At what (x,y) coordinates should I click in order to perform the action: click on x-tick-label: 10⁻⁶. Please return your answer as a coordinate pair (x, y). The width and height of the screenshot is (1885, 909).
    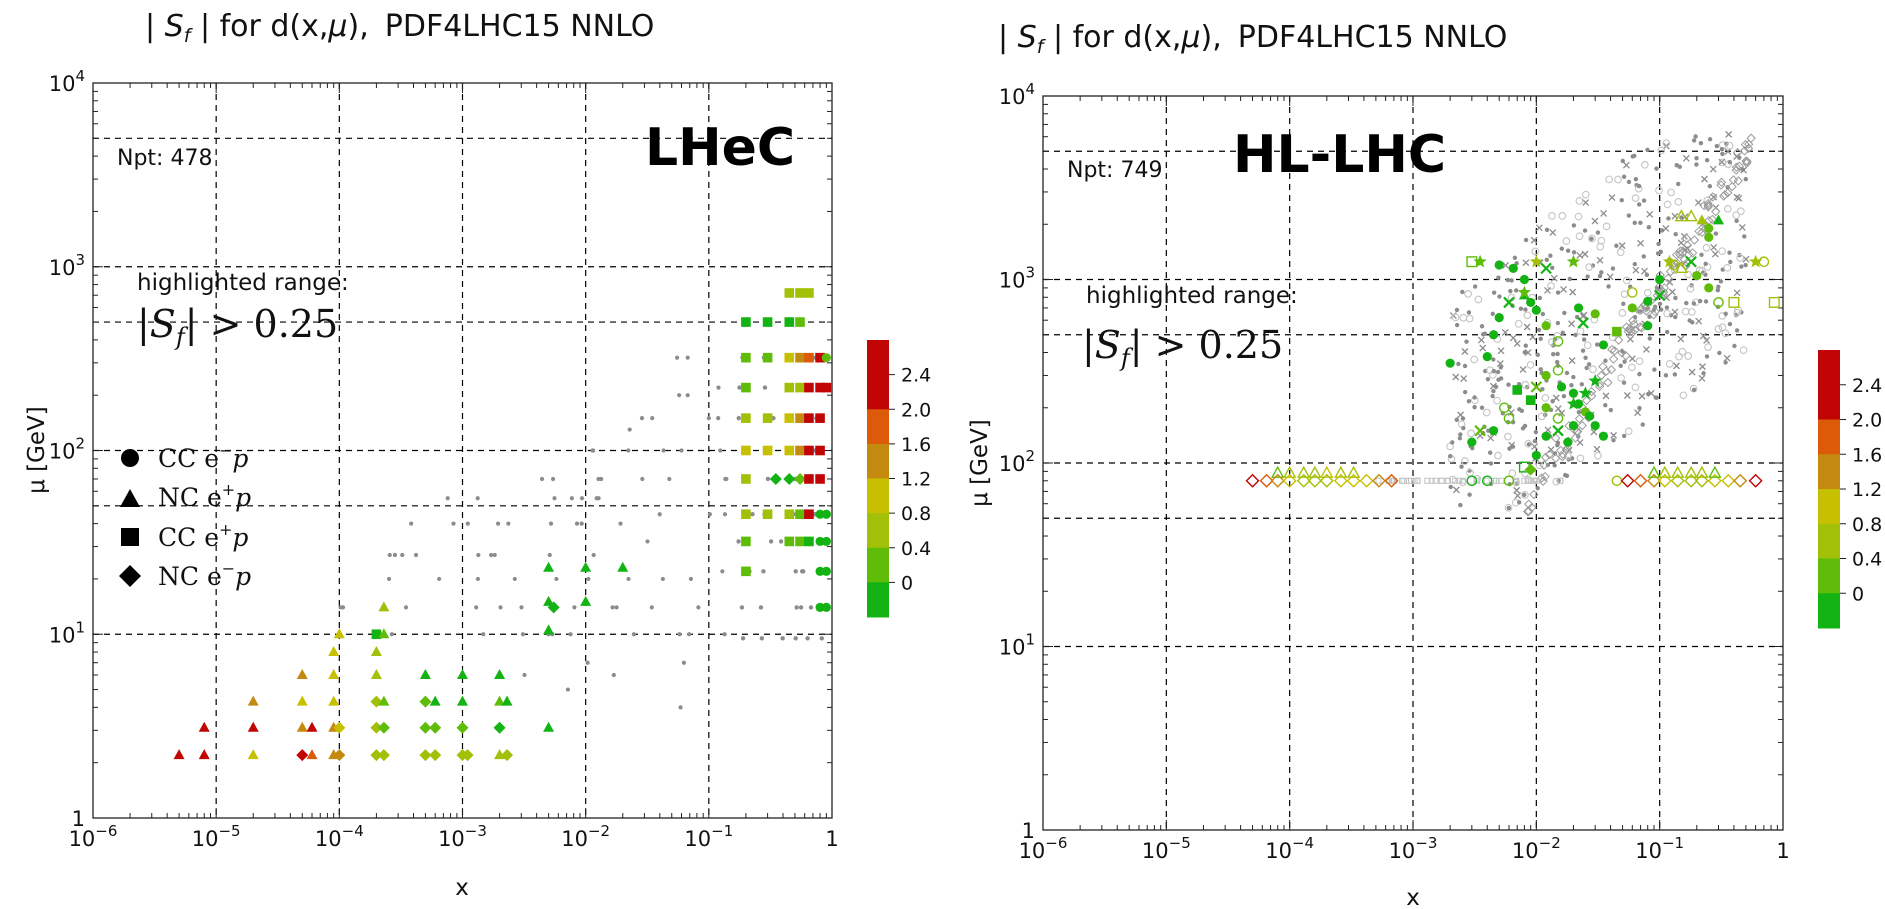
    Looking at the image, I should click on (93, 836).